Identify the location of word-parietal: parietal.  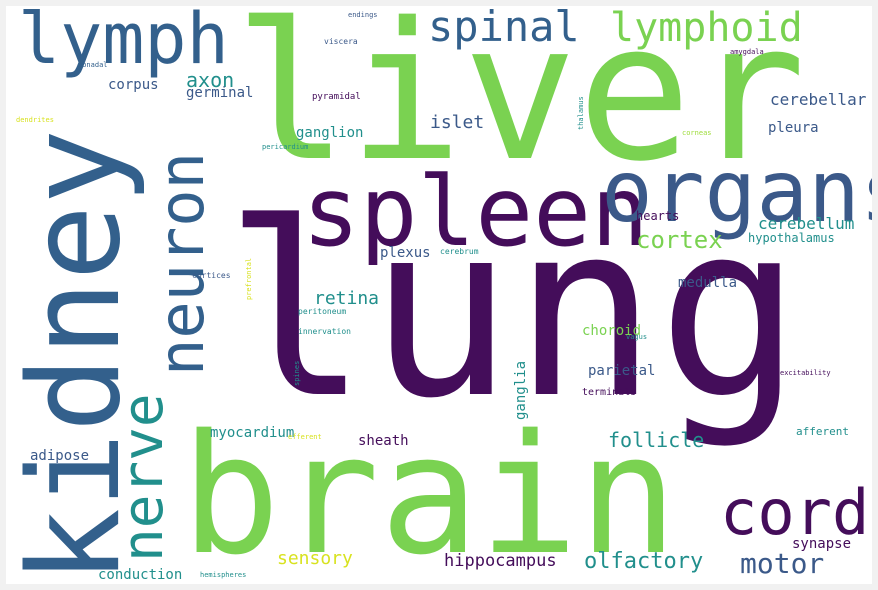
(622, 371).